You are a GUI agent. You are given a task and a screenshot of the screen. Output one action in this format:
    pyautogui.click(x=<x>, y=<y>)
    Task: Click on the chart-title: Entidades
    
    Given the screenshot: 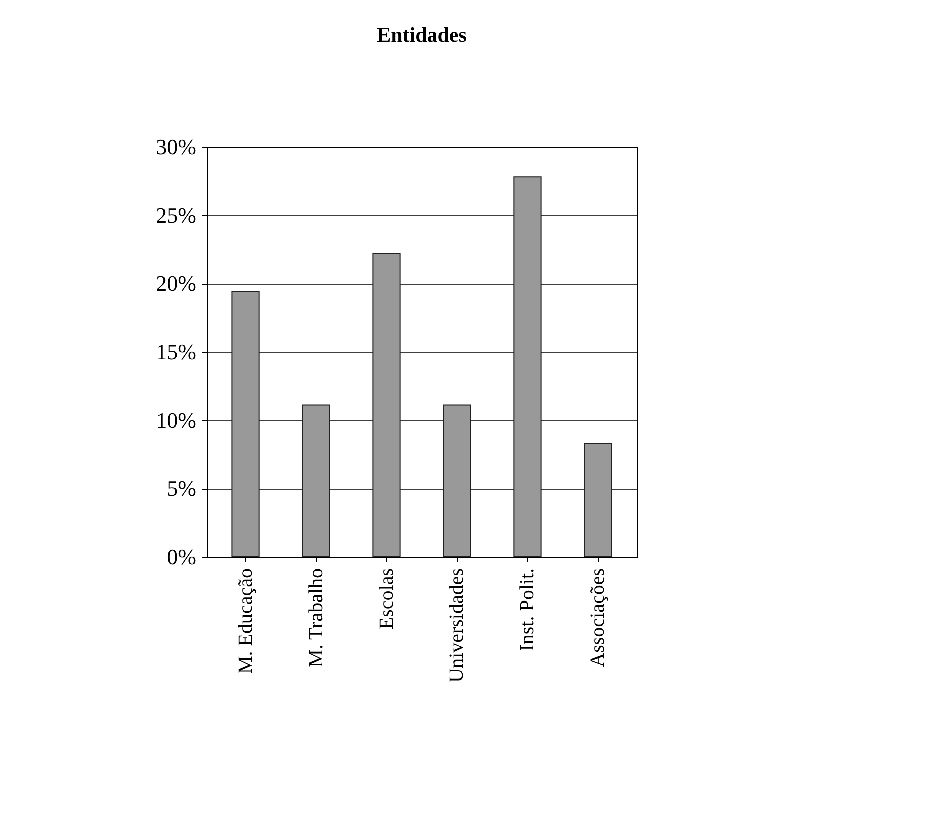 What is the action you would take?
    pyautogui.click(x=422, y=35)
    